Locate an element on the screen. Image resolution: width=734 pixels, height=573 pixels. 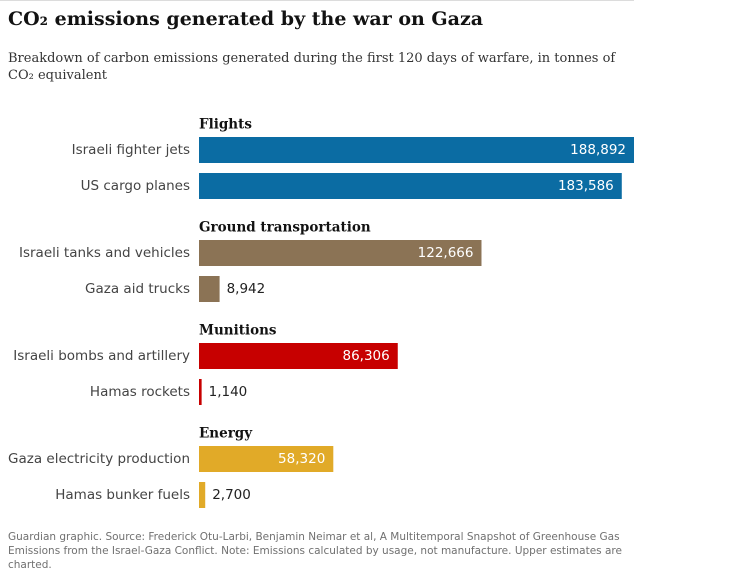
group-label: Flights is located at coordinates (225, 125).